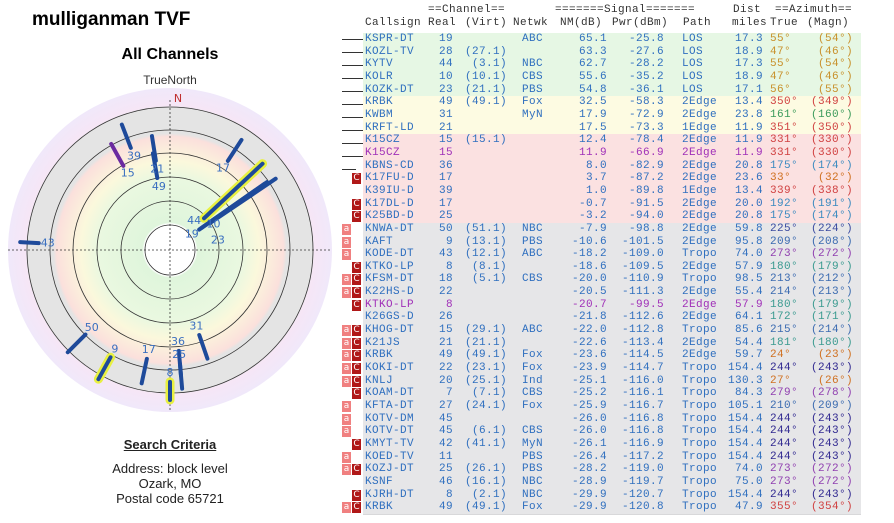  Describe the element at coordinates (831, 507) in the screenshot. I see `cell-magn: (354°)` at that location.